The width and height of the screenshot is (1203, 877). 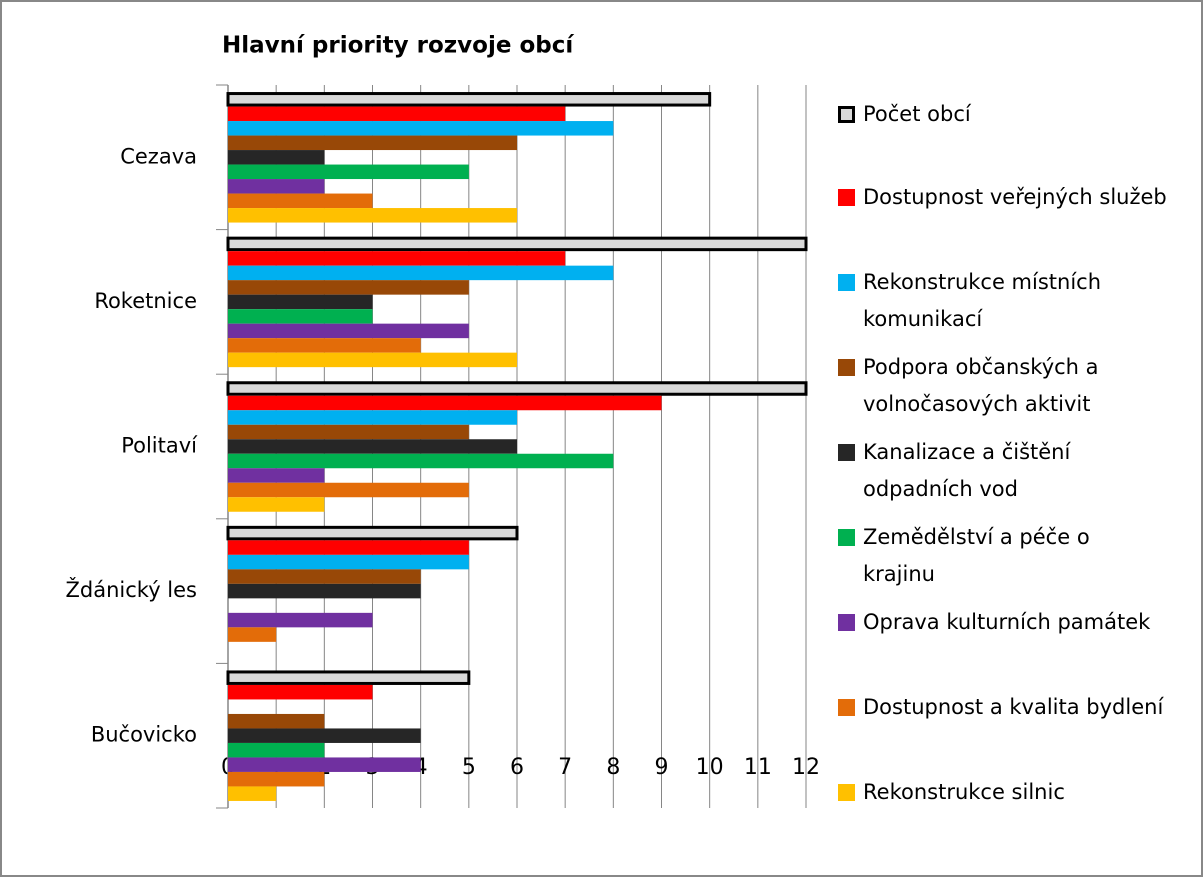 What do you see at coordinates (565, 767) in the screenshot?
I see `x-tick-label: 7` at bounding box center [565, 767].